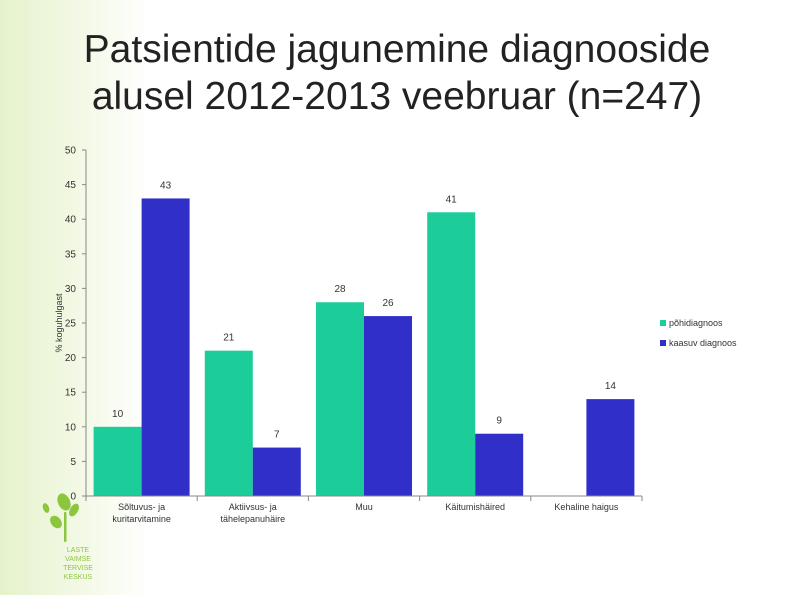 The height and width of the screenshot is (595, 794). What do you see at coordinates (611, 386) in the screenshot?
I see `data-label: 14` at bounding box center [611, 386].